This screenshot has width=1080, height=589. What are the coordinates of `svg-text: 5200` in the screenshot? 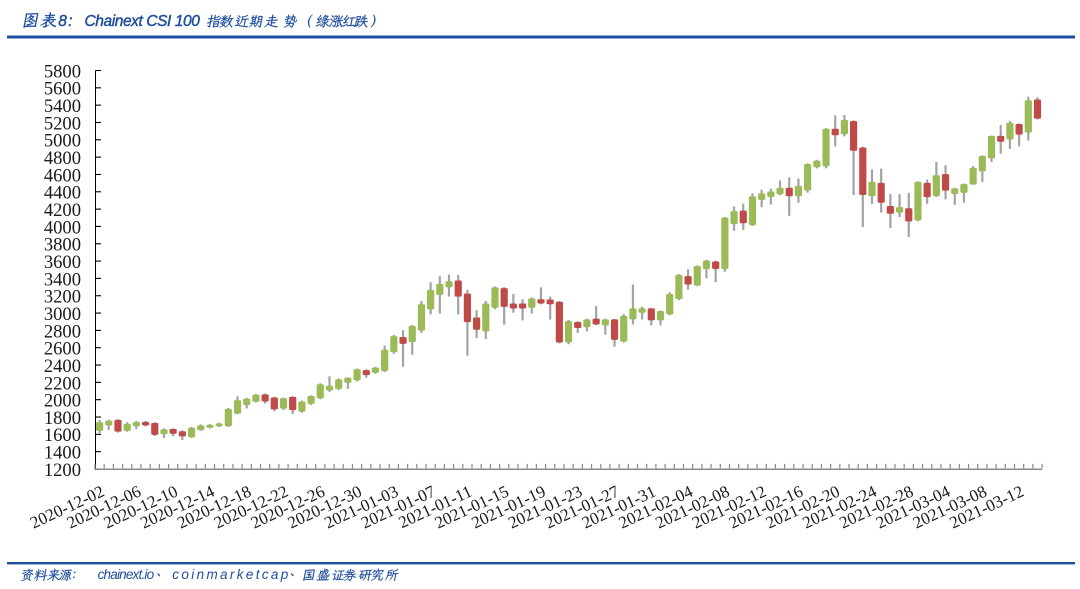 It's located at (62, 123).